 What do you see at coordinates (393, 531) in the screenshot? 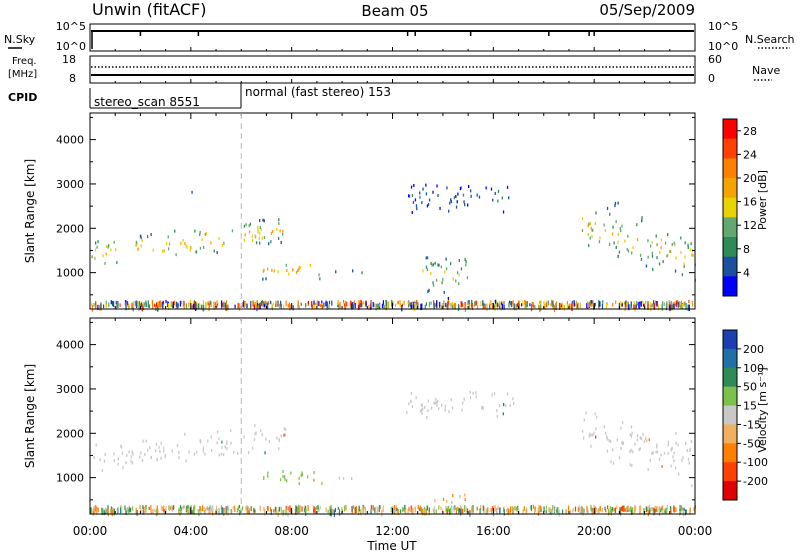
I see `time-axis-labels: 00:00 04:00 08:00 12:00 16:00 20:00 00:00` at bounding box center [393, 531].